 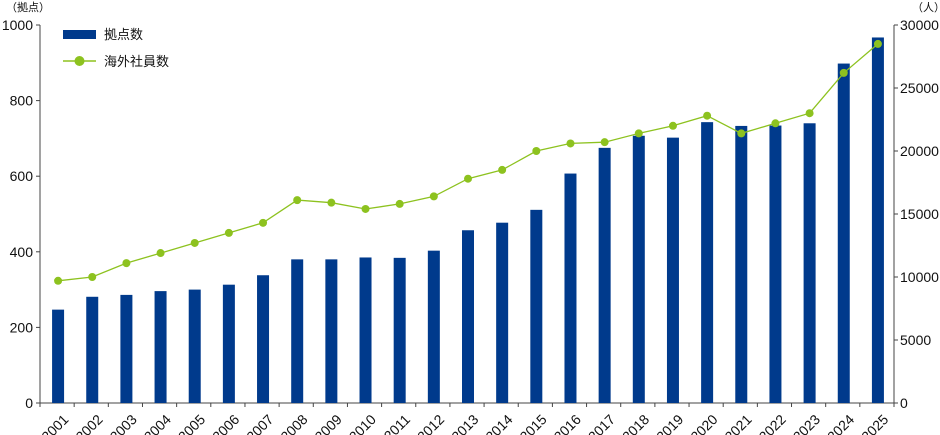 I want to click on left-tick-label: 200, so click(x=22, y=327).